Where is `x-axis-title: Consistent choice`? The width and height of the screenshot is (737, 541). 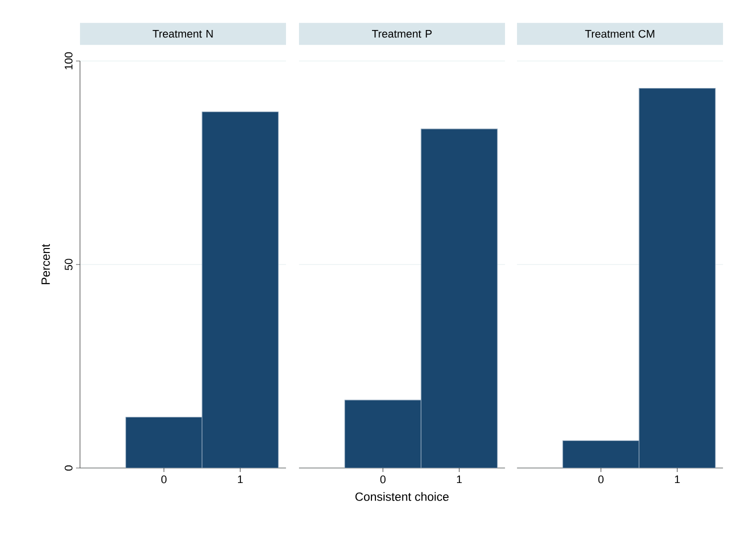
x-axis-title: Consistent choice is located at coordinates (402, 496).